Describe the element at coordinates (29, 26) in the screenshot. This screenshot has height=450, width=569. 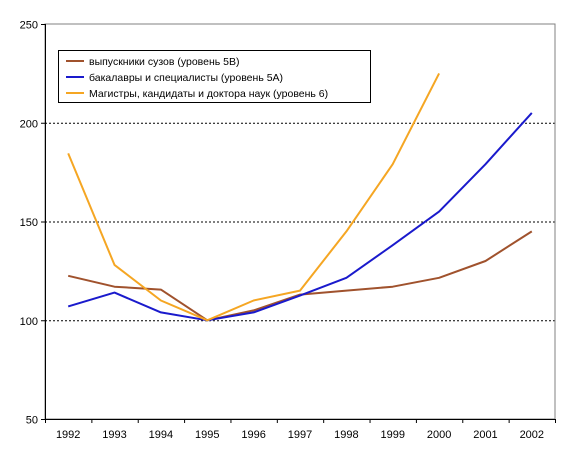
I see `y-tick-label: 250` at that location.